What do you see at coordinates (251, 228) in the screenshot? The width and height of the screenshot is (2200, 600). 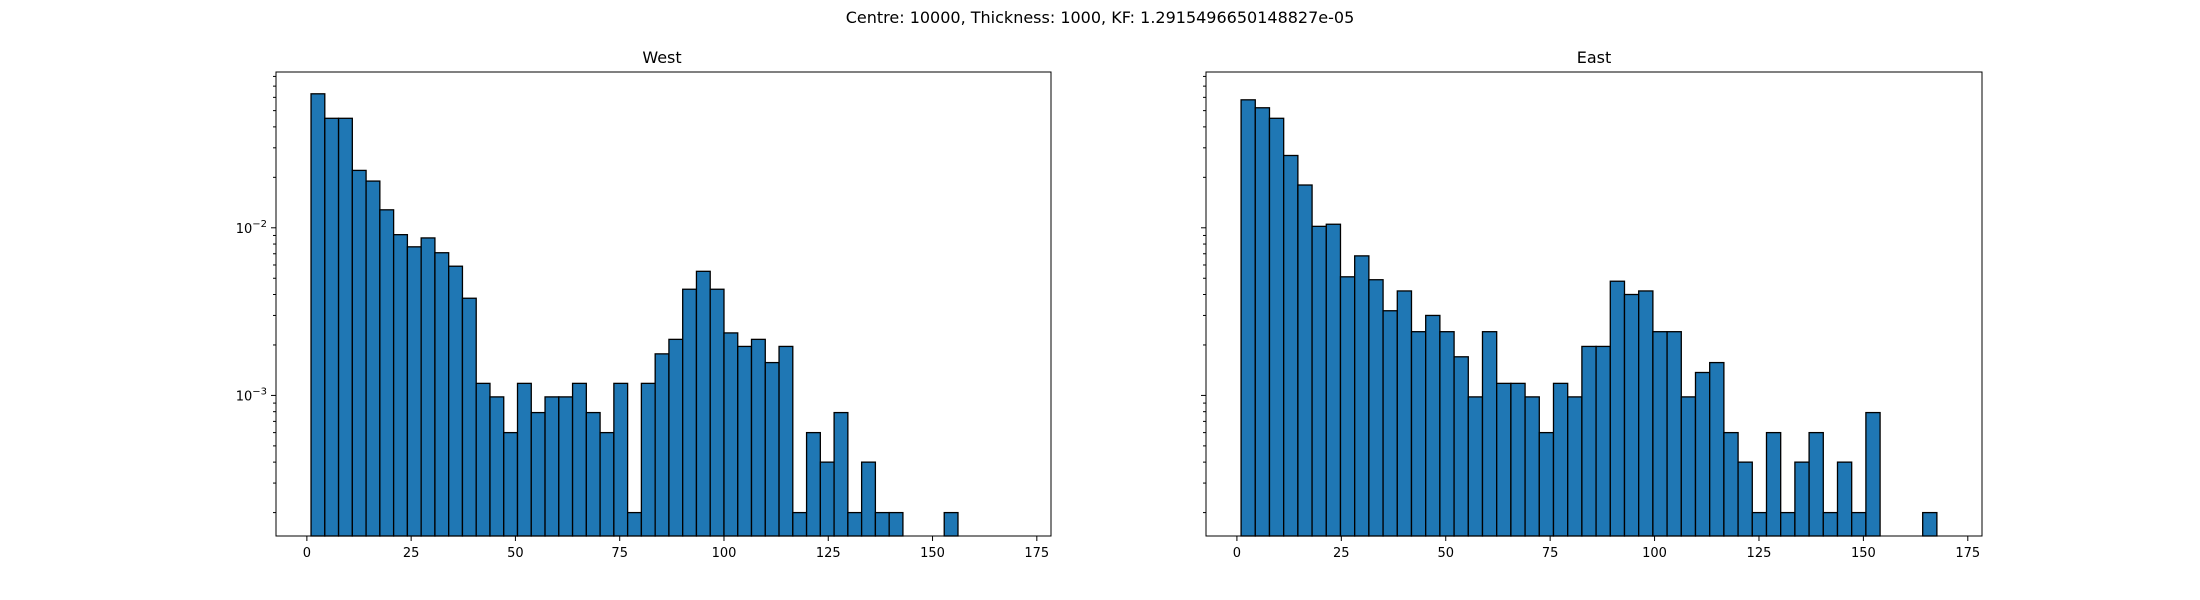 I see `west-y-tick-label: 10⁻²` at bounding box center [251, 228].